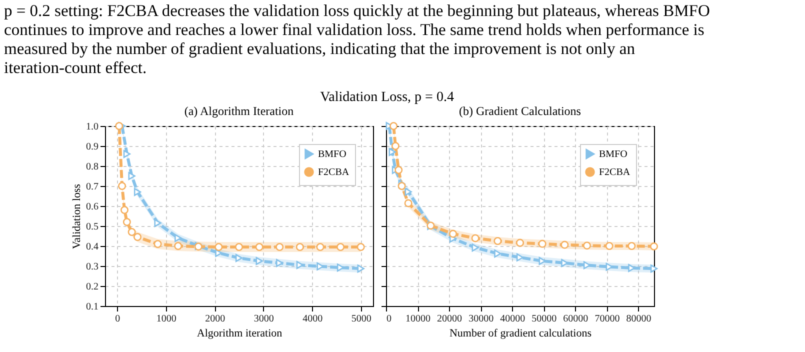 The width and height of the screenshot is (805, 352). I want to click on y-tick-label: 0.1, so click(92, 307).